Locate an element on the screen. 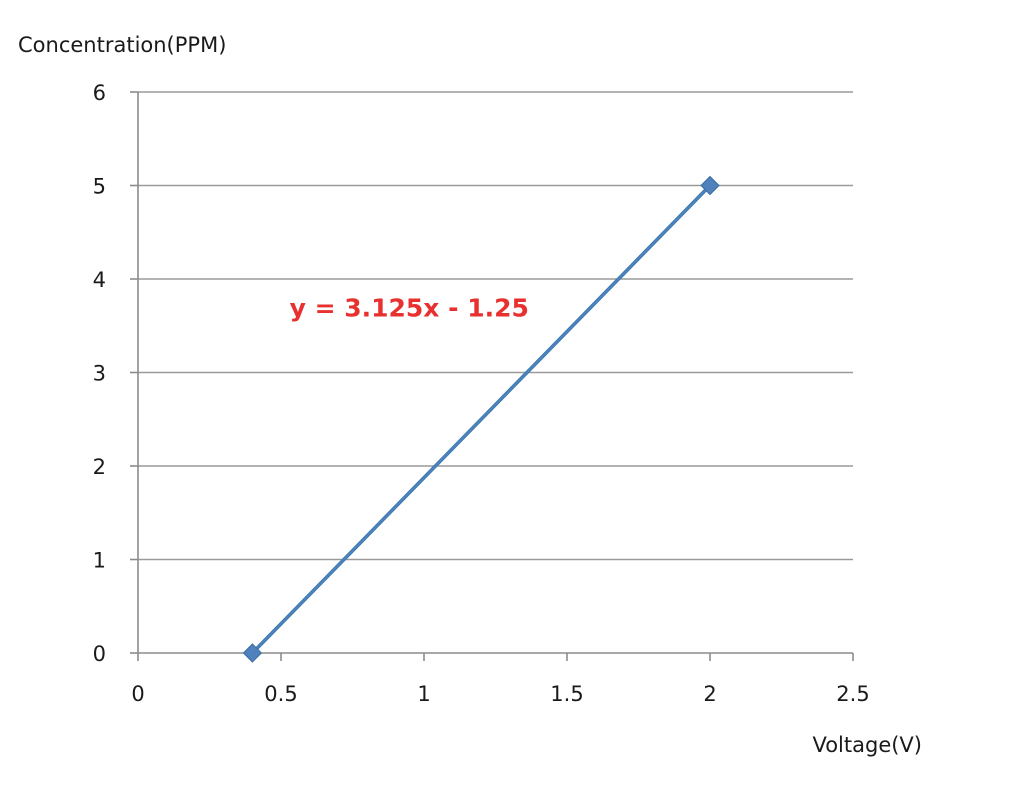 Image resolution: width=1010 pixels, height=798 pixels. x-axis-title: Voltage(V) is located at coordinates (867, 745).